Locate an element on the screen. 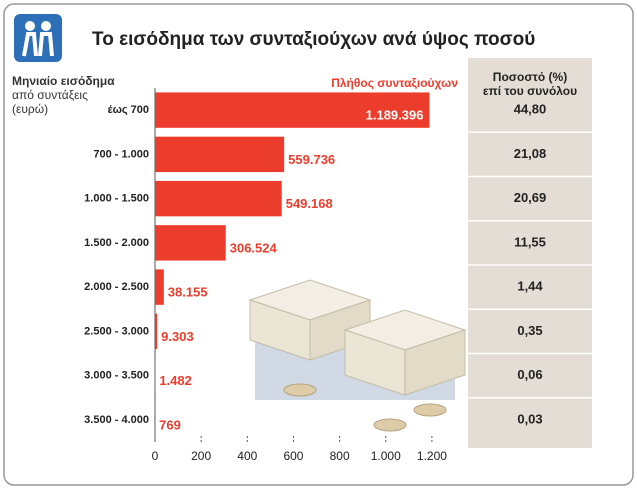  share-value: 0,06 is located at coordinates (529, 374).